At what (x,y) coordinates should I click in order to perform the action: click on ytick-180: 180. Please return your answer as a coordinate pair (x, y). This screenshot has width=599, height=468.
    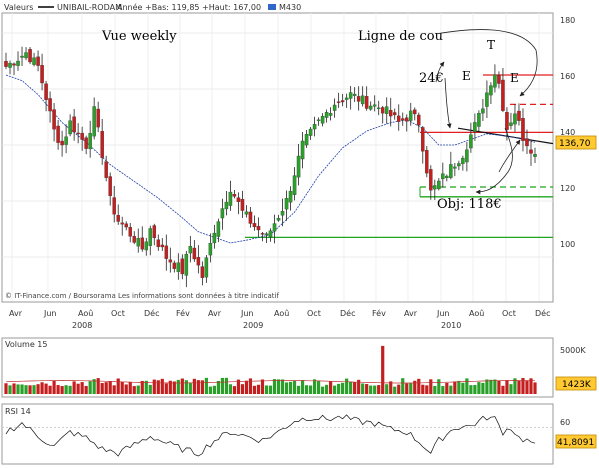
    Looking at the image, I should click on (567, 20).